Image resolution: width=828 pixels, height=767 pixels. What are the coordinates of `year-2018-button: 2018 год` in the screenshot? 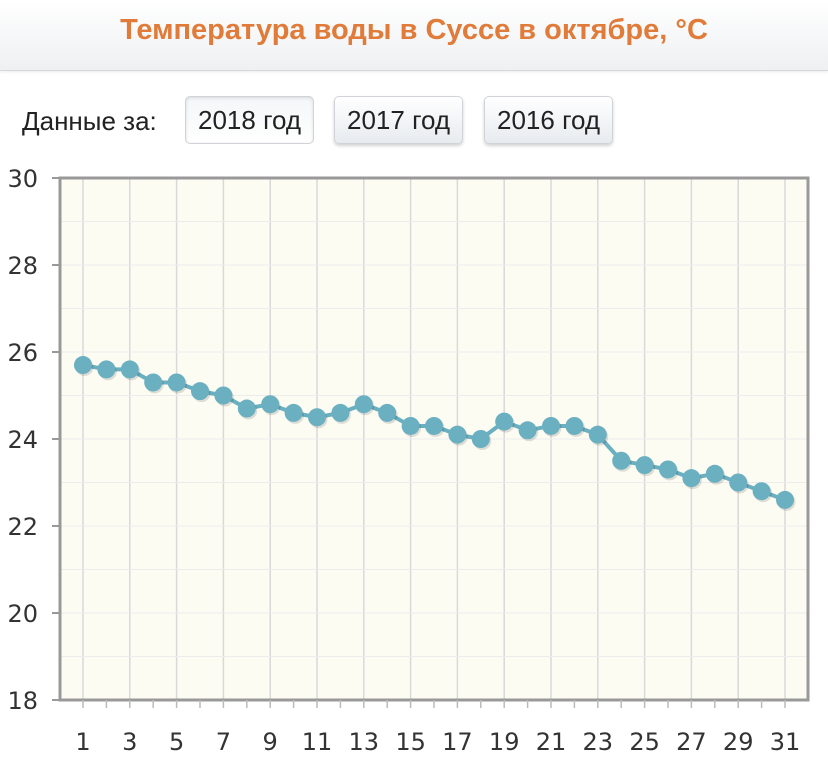 It's located at (250, 120).